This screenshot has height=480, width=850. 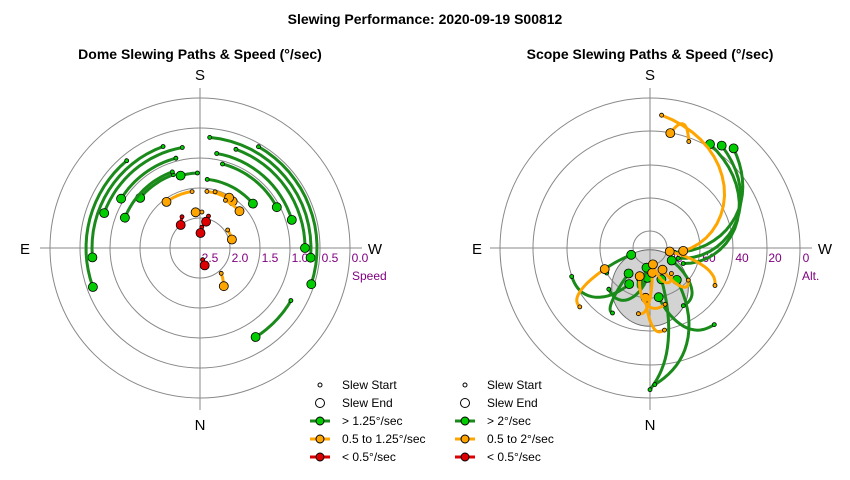 What do you see at coordinates (425, 19) in the screenshot?
I see `page-title: Slewing Performance: 2020-09-19 S00812` at bounding box center [425, 19].